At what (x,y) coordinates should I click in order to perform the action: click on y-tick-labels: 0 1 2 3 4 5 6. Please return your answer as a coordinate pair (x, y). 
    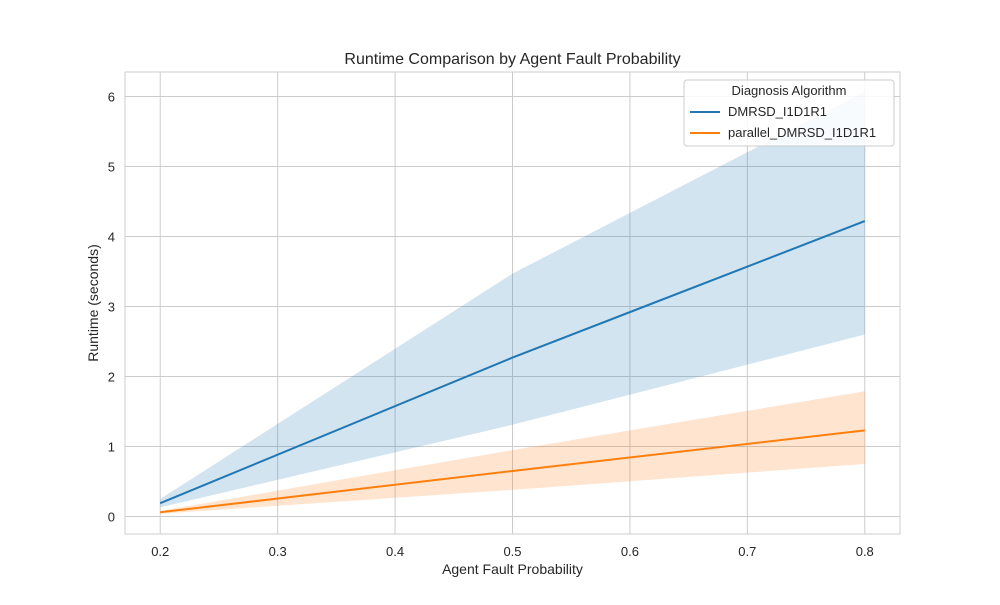
    Looking at the image, I should click on (111, 307).